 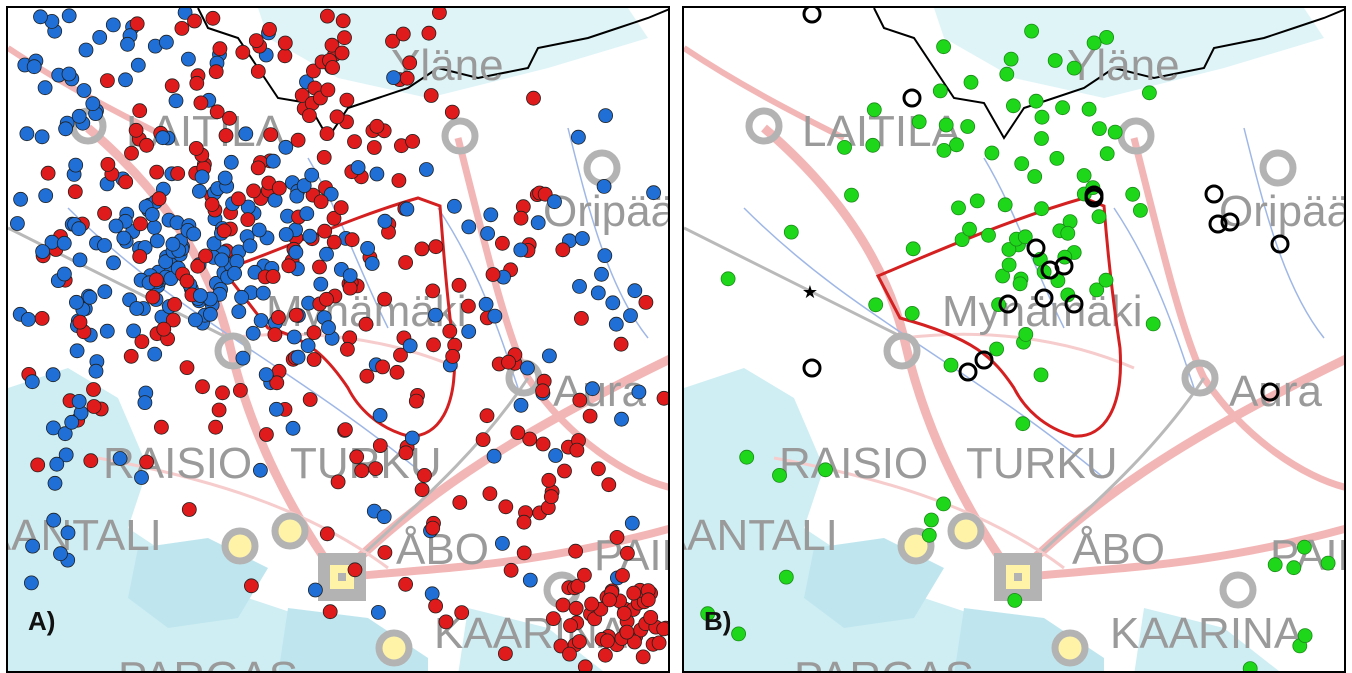 What do you see at coordinates (442, 549) in the screenshot?
I see `place-label: ÅBO` at bounding box center [442, 549].